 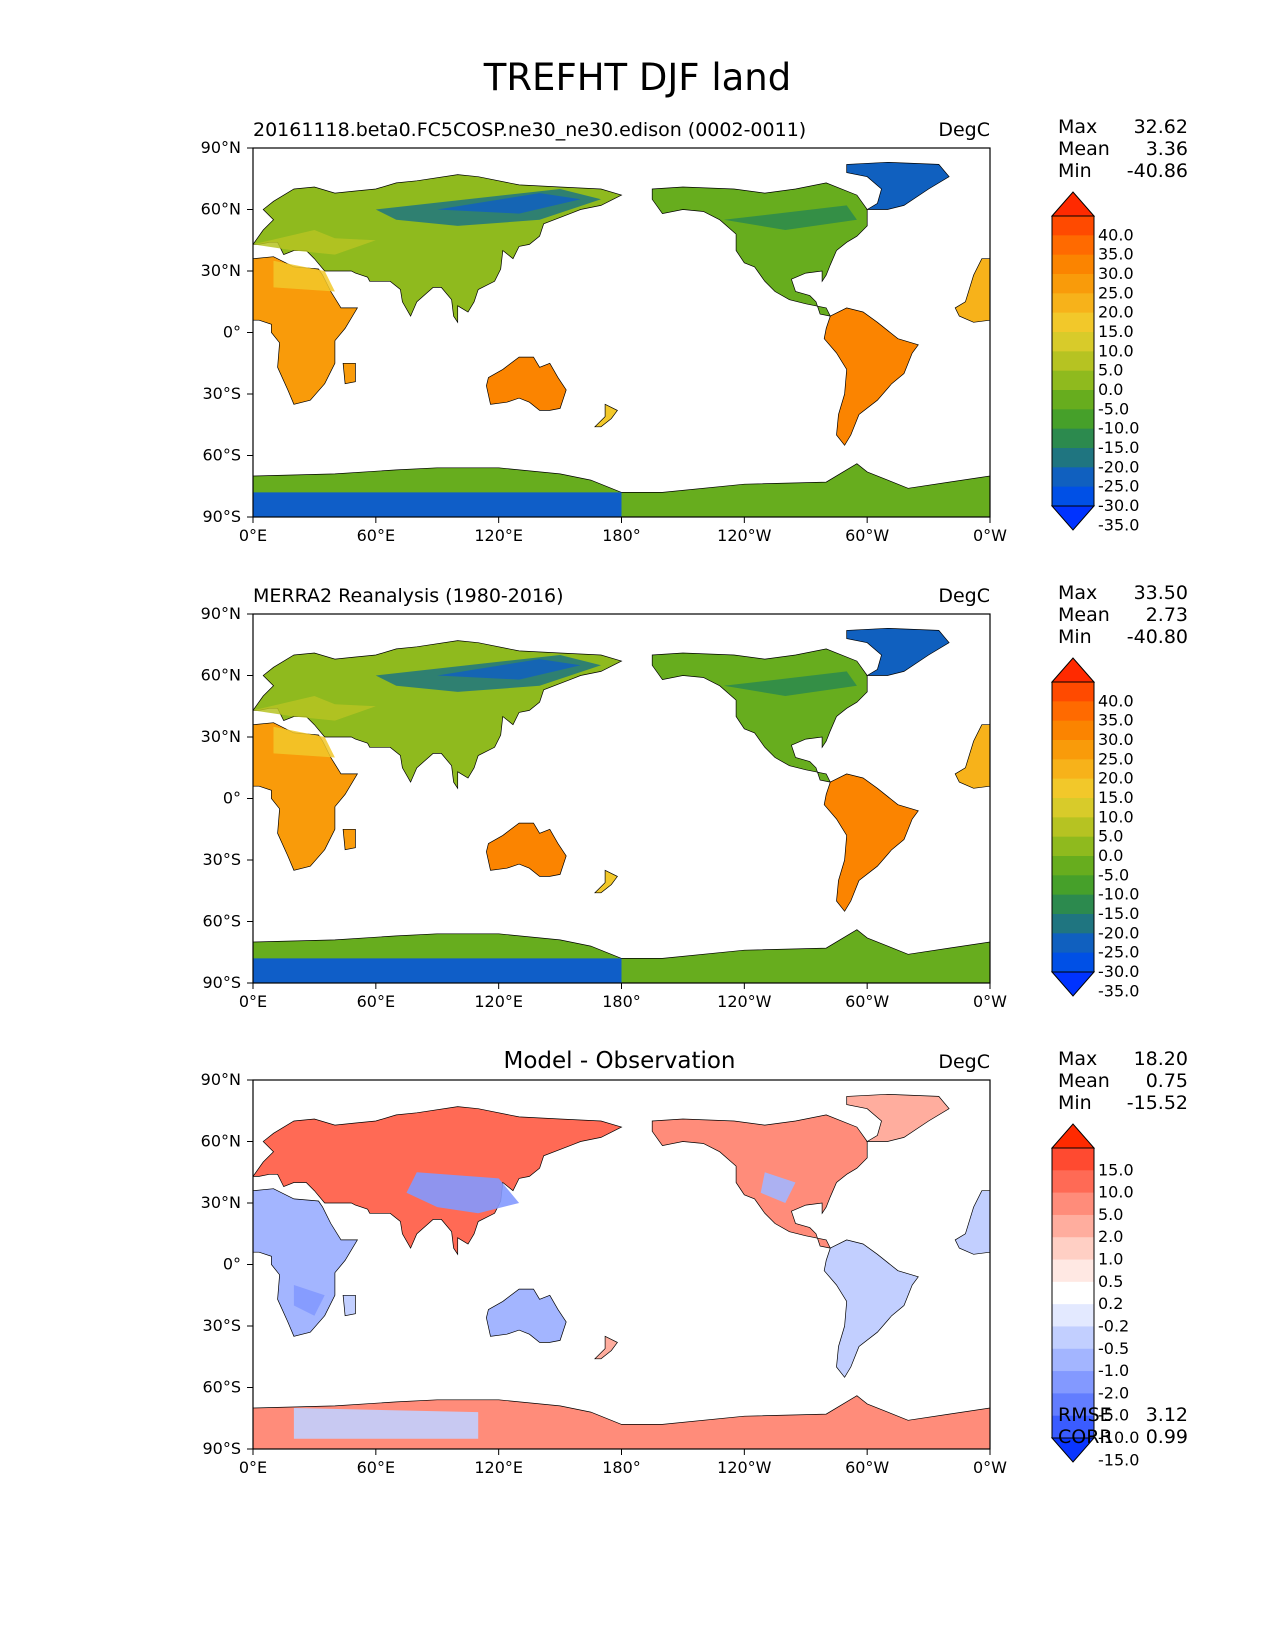 What do you see at coordinates (867, 1001) in the screenshot?
I see `x-tick-label: 60°W` at bounding box center [867, 1001].